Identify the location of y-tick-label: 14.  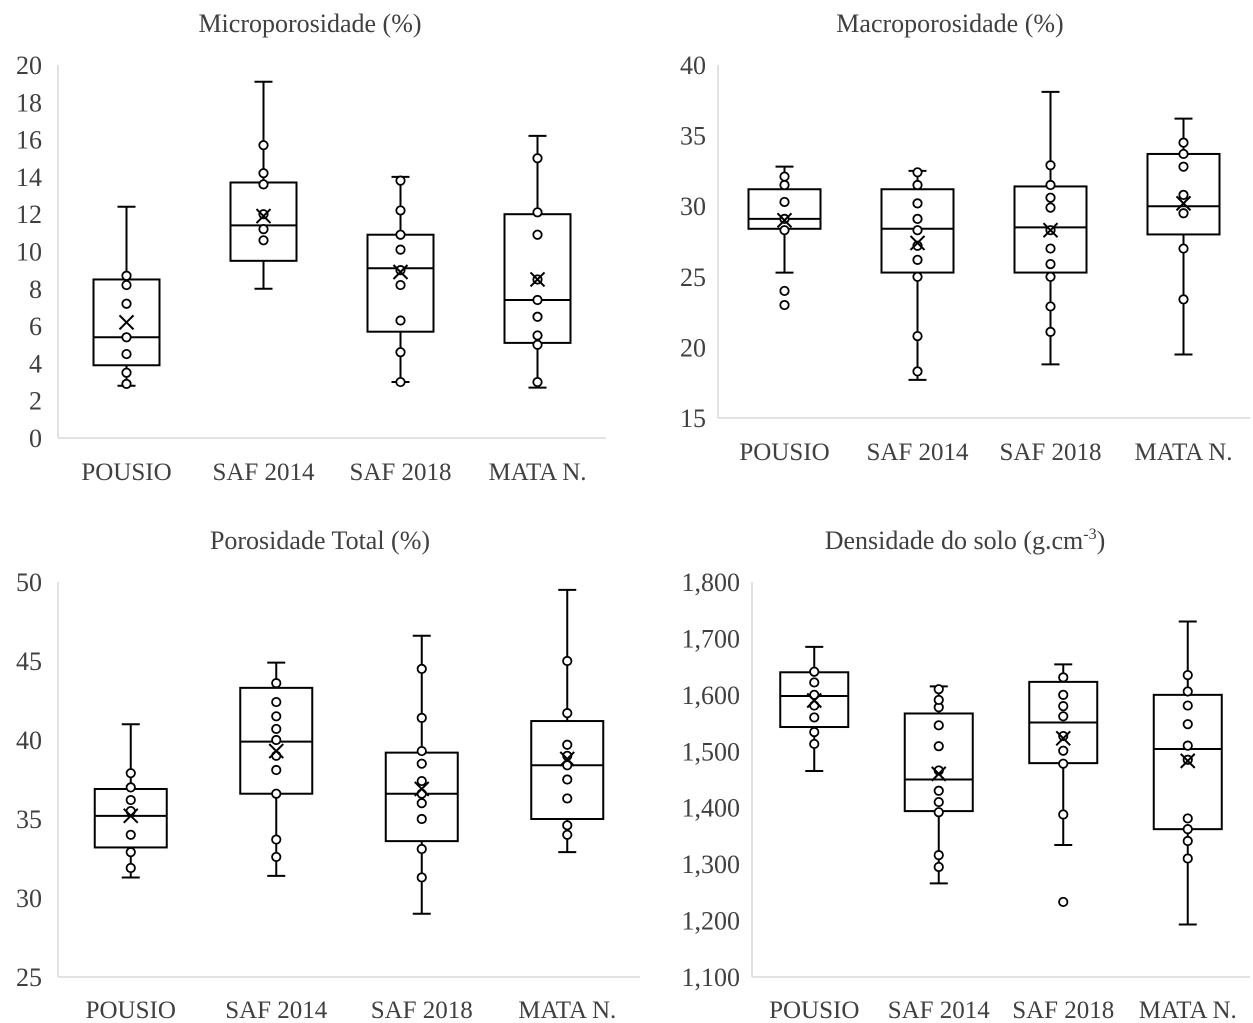
(29, 177).